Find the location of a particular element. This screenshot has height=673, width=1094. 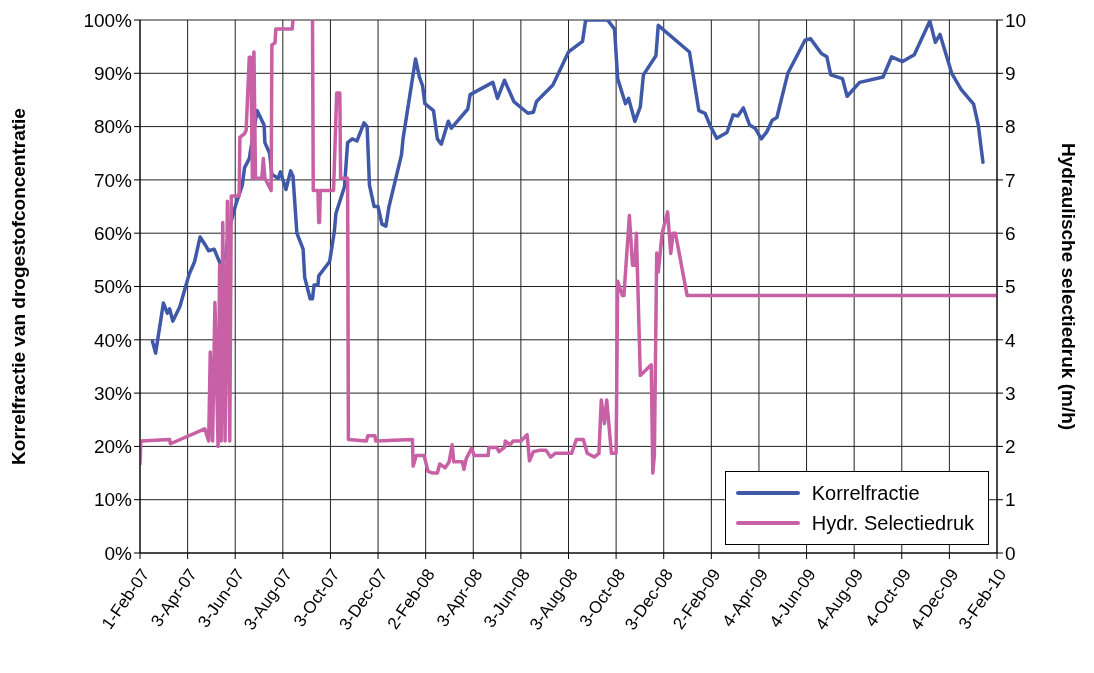

y2-tick-label: 9 is located at coordinates (1010, 74).